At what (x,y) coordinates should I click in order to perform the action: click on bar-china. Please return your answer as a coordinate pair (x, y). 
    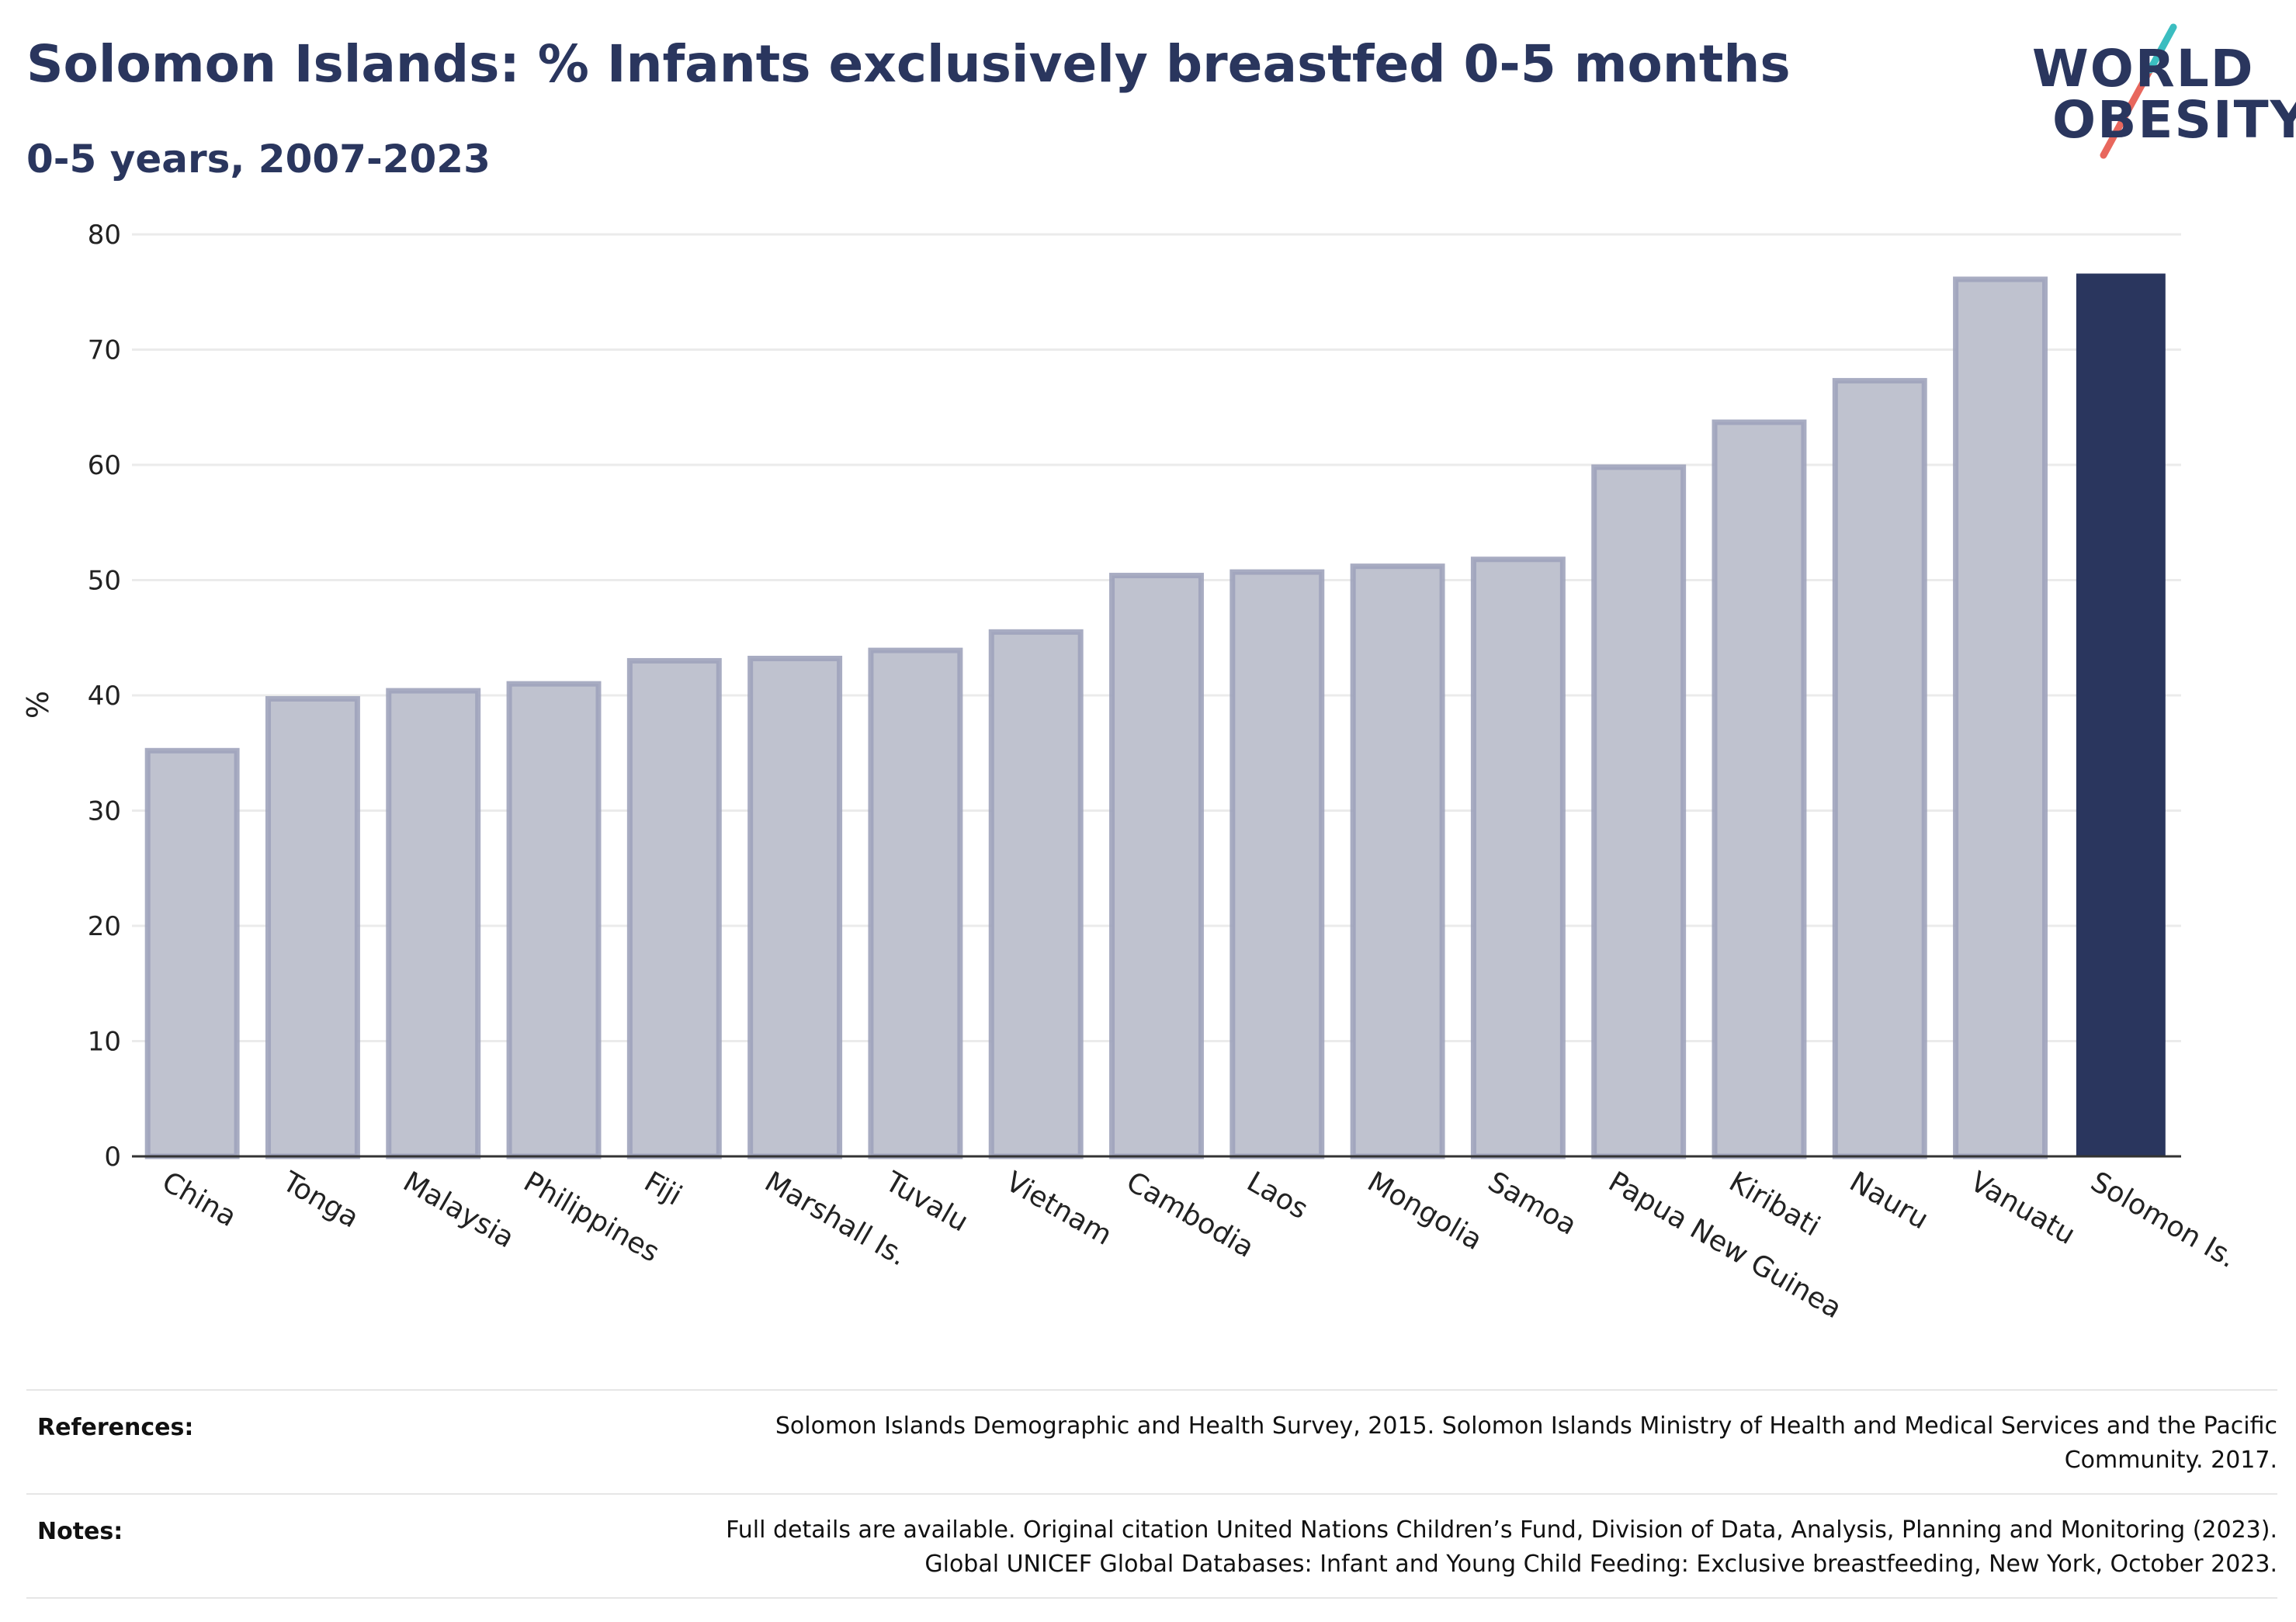
    Looking at the image, I should click on (192, 953).